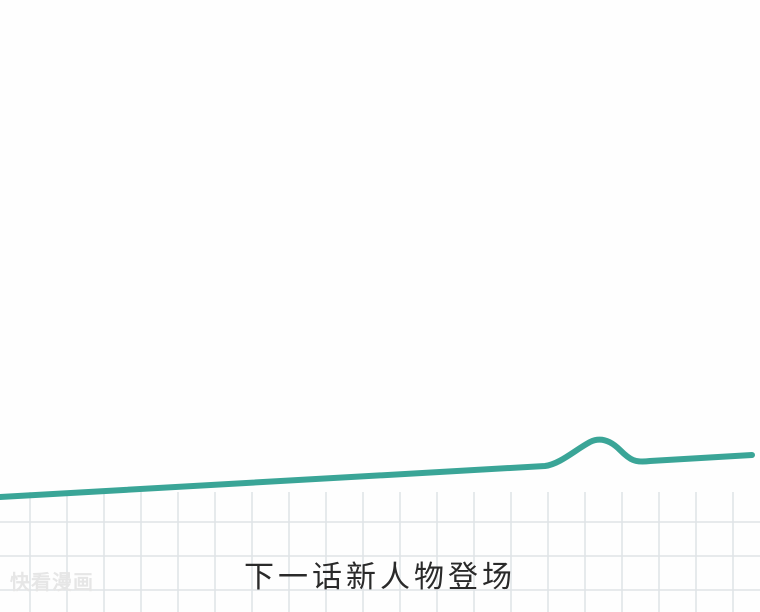 Image resolution: width=760 pixels, height=612 pixels. What do you see at coordinates (380, 577) in the screenshot?
I see `caption-text: 下一话新人物登场` at bounding box center [380, 577].